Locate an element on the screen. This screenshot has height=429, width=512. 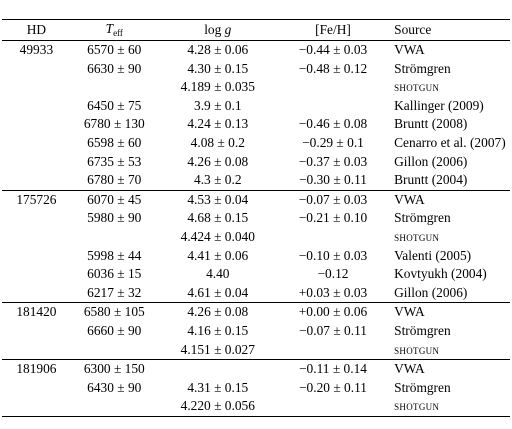
cell-logg: 4.61 ± 0.04 is located at coordinates (218, 292).